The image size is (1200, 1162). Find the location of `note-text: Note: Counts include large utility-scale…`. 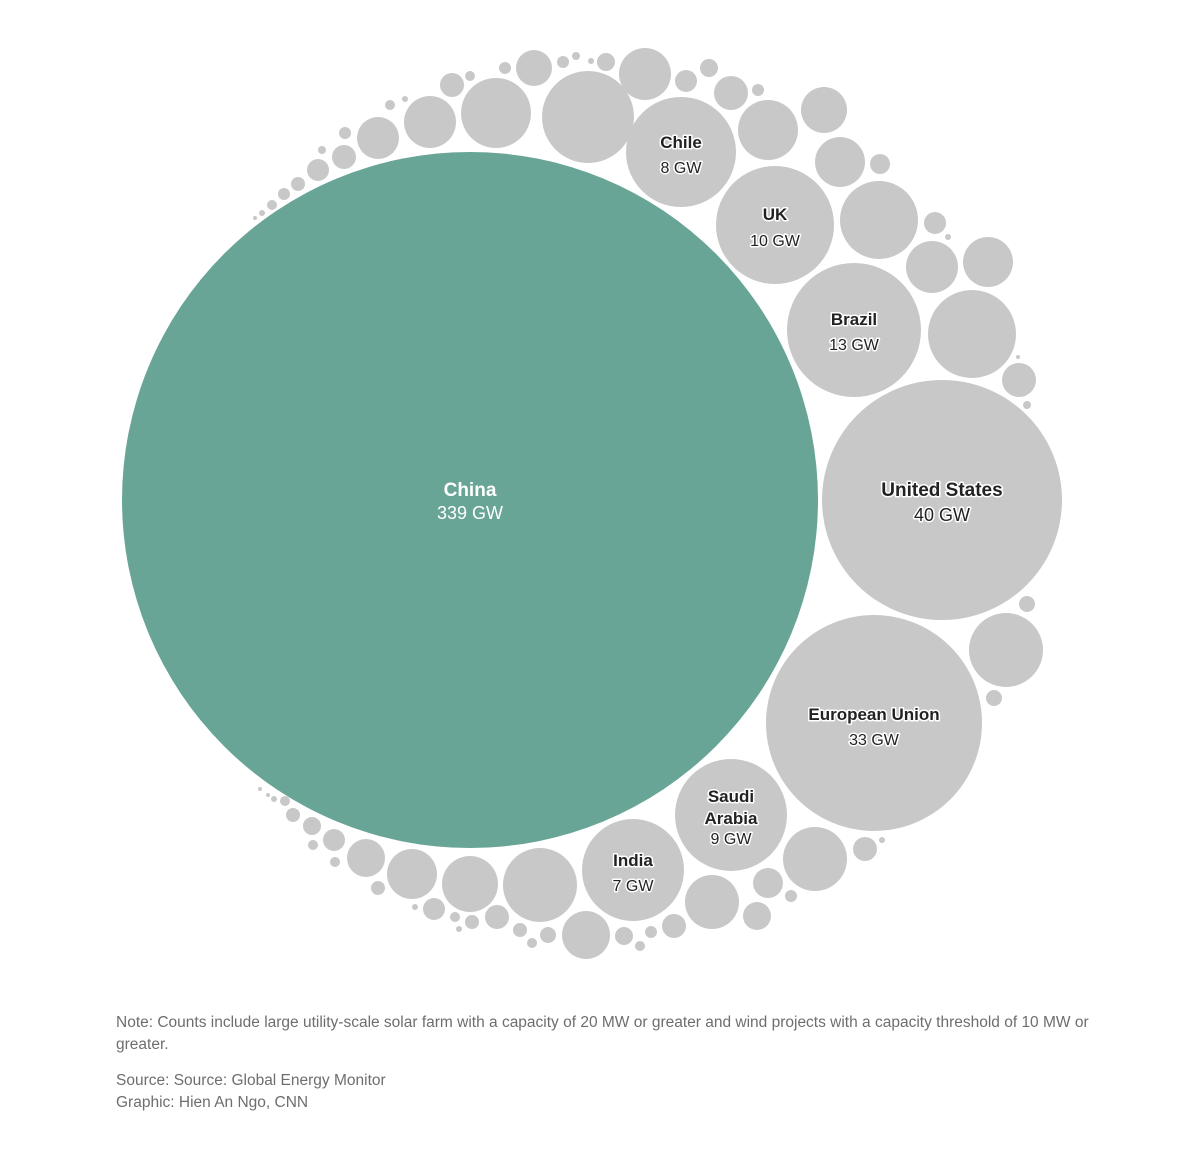

note-text: Note: Counts include large utility-scale… is located at coordinates (602, 1033).